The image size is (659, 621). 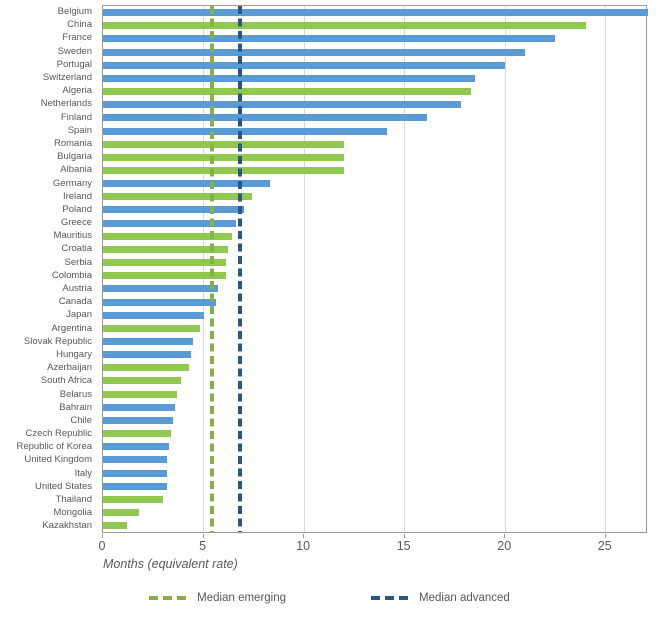 I want to click on country-label: United Kingdom, so click(x=58, y=460).